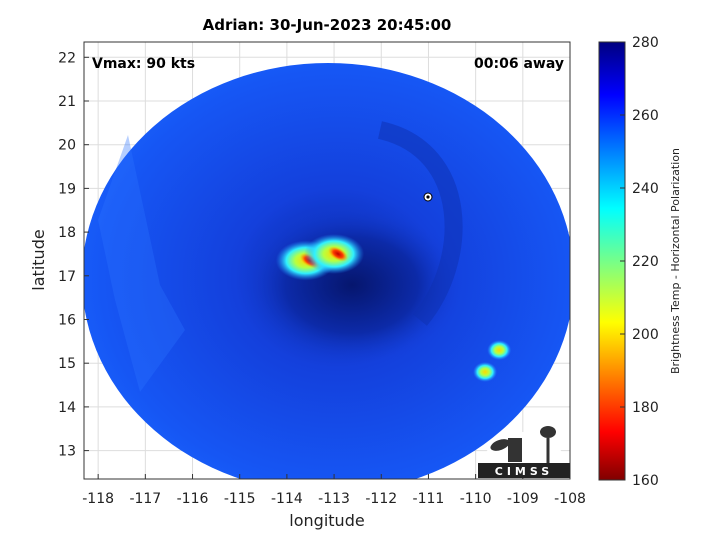 Image resolution: width=720 pixels, height=540 pixels. I want to click on y-tick-label: 15, so click(67, 364).